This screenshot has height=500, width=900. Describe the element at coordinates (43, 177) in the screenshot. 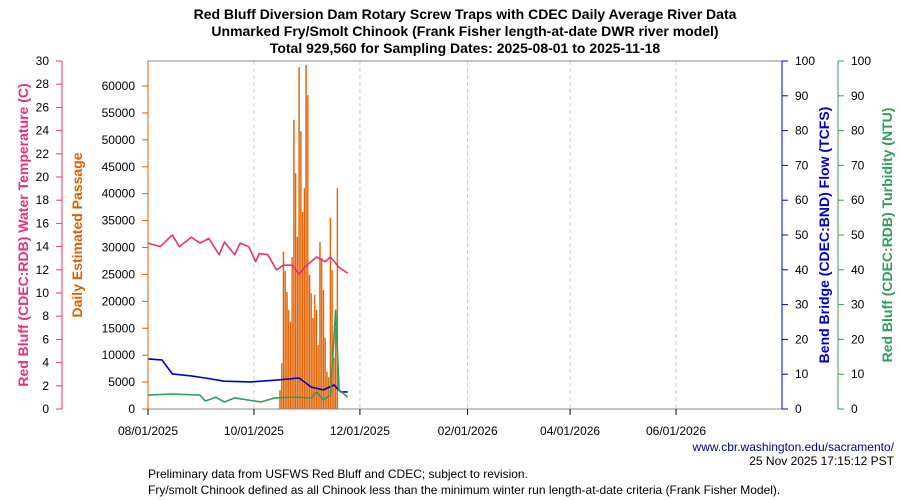

I see `temperature-tick-label: 20` at that location.